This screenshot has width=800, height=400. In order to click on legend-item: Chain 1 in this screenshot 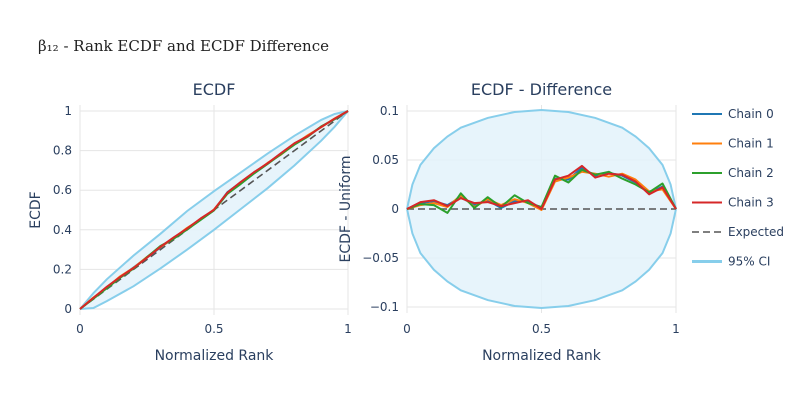, I will do `click(733, 144)`.